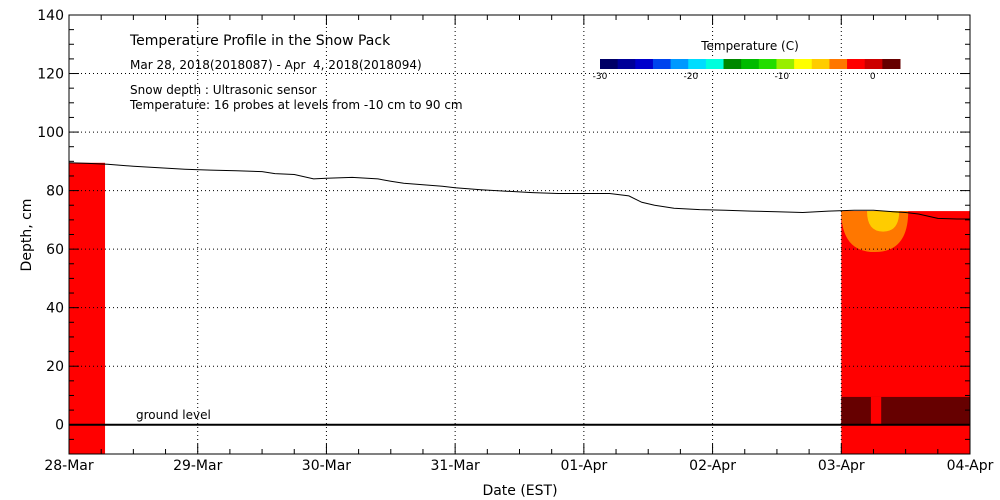  I want to click on x-tick-label: 01-Apr, so click(583, 466).